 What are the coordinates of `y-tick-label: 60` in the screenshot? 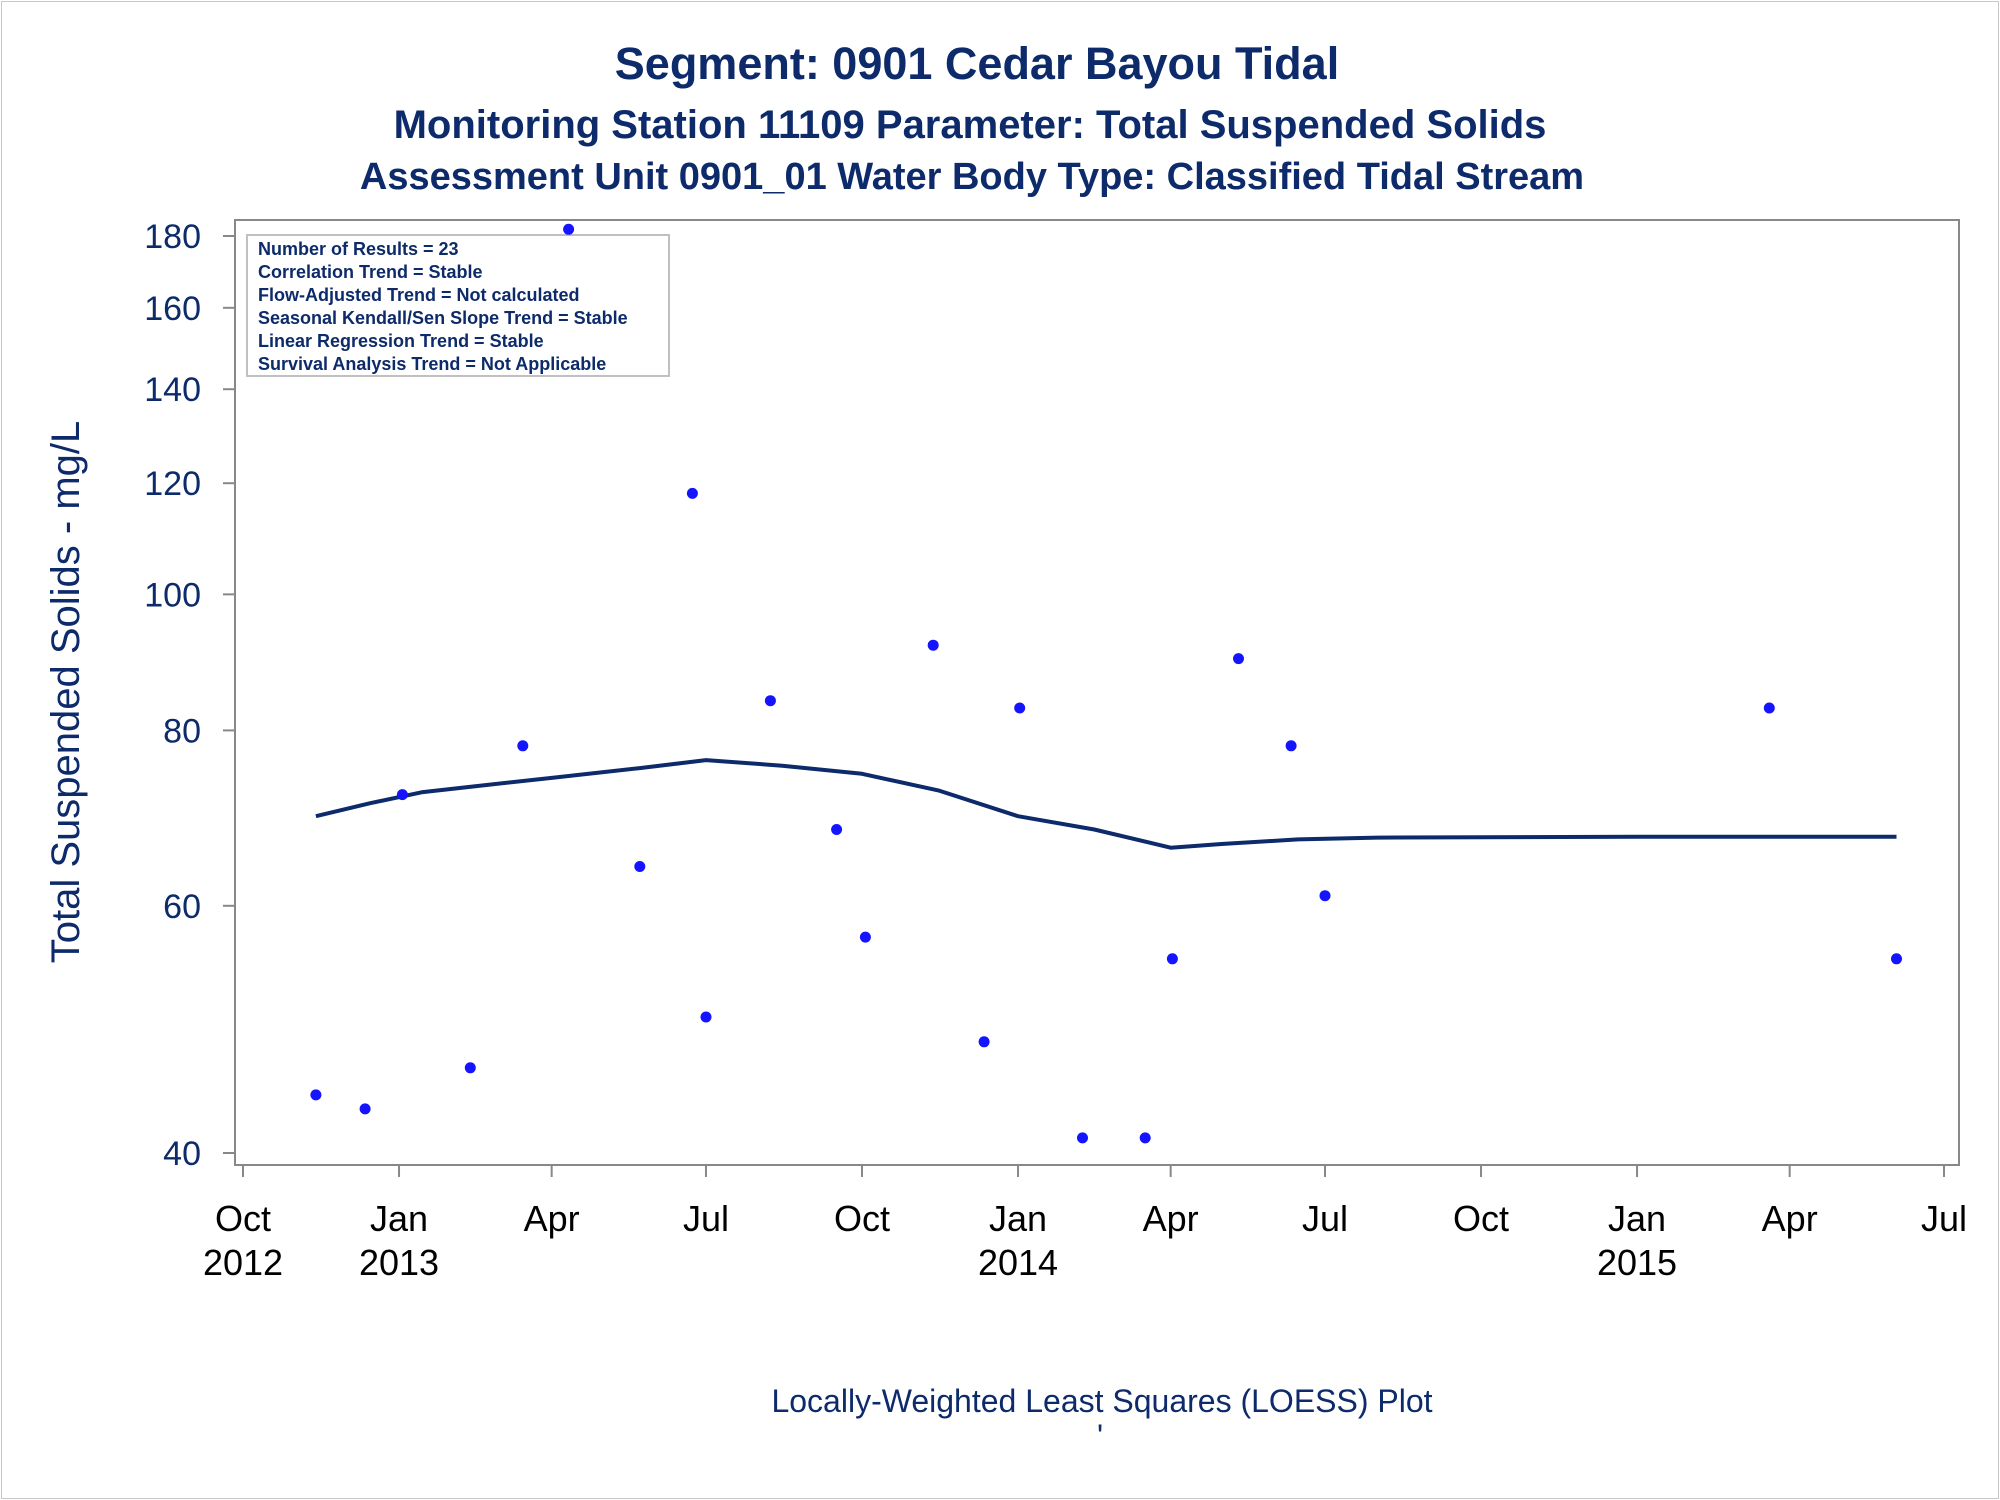 It's located at (182, 907).